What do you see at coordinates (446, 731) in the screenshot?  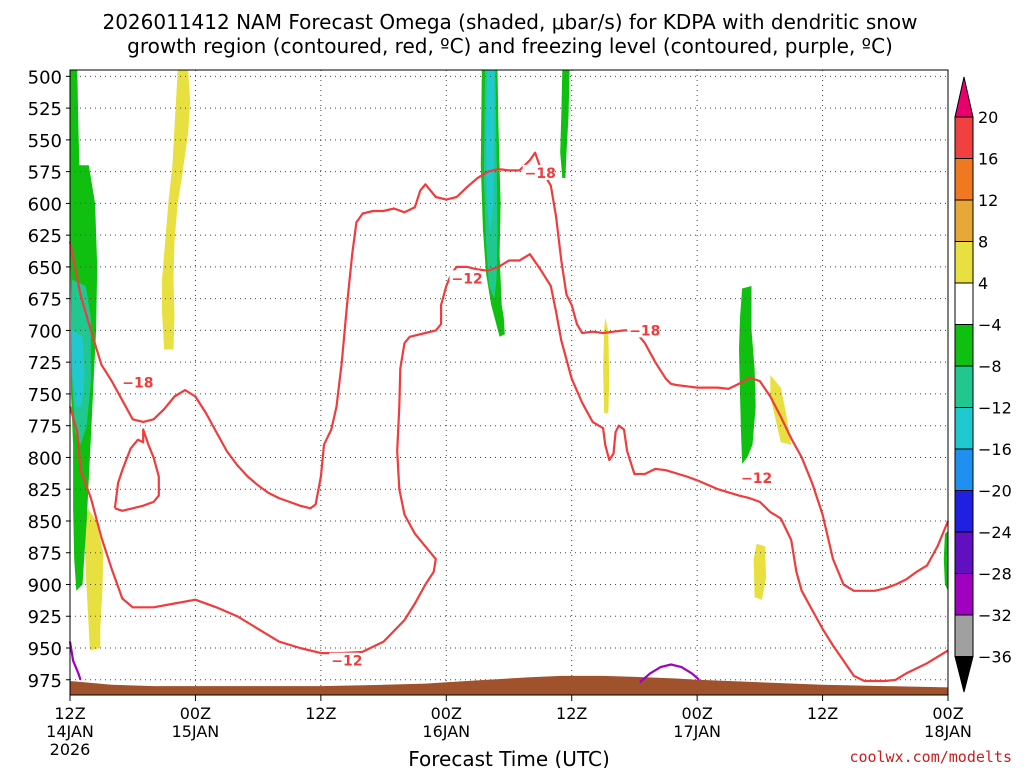 I see `x-tick-label: 16JAN` at bounding box center [446, 731].